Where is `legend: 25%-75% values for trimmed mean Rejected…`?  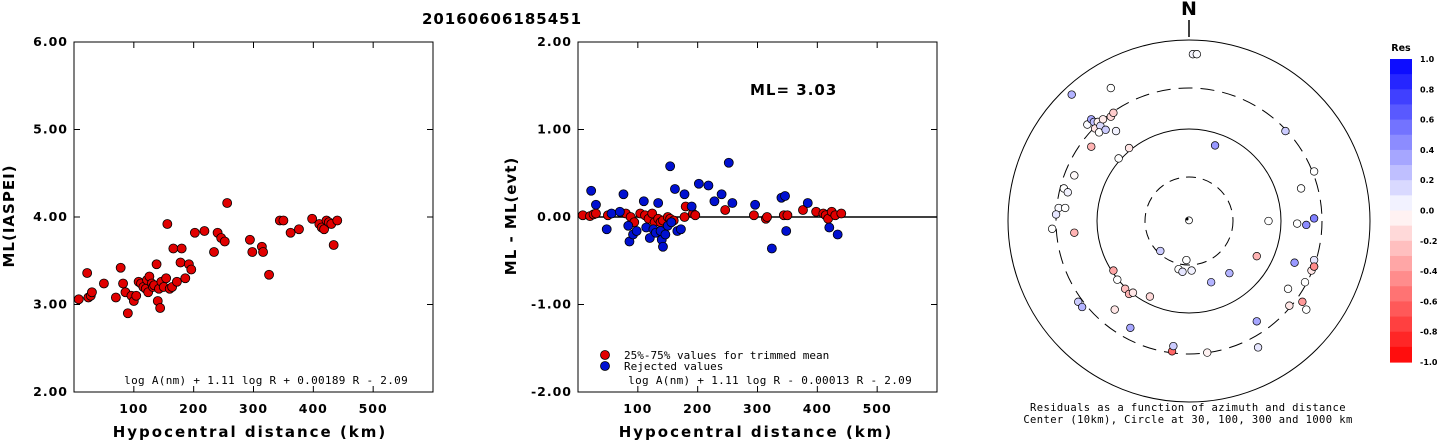 legend: 25%-75% values for trimmed mean Rejected… is located at coordinates (714, 361).